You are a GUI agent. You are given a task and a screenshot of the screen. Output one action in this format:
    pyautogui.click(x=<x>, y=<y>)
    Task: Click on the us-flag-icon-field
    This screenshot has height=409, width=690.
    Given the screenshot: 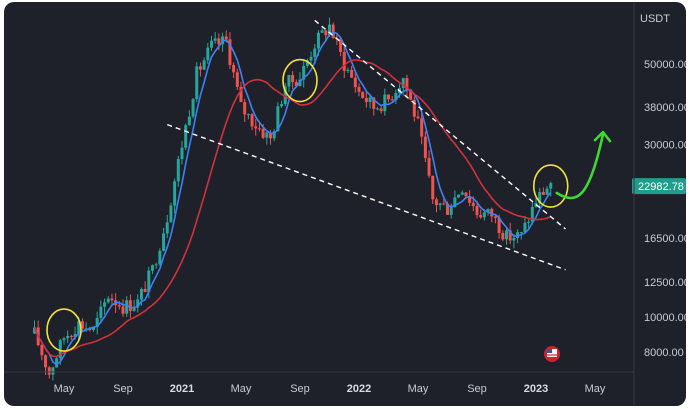 What is the action you would take?
    pyautogui.click(x=552, y=353)
    